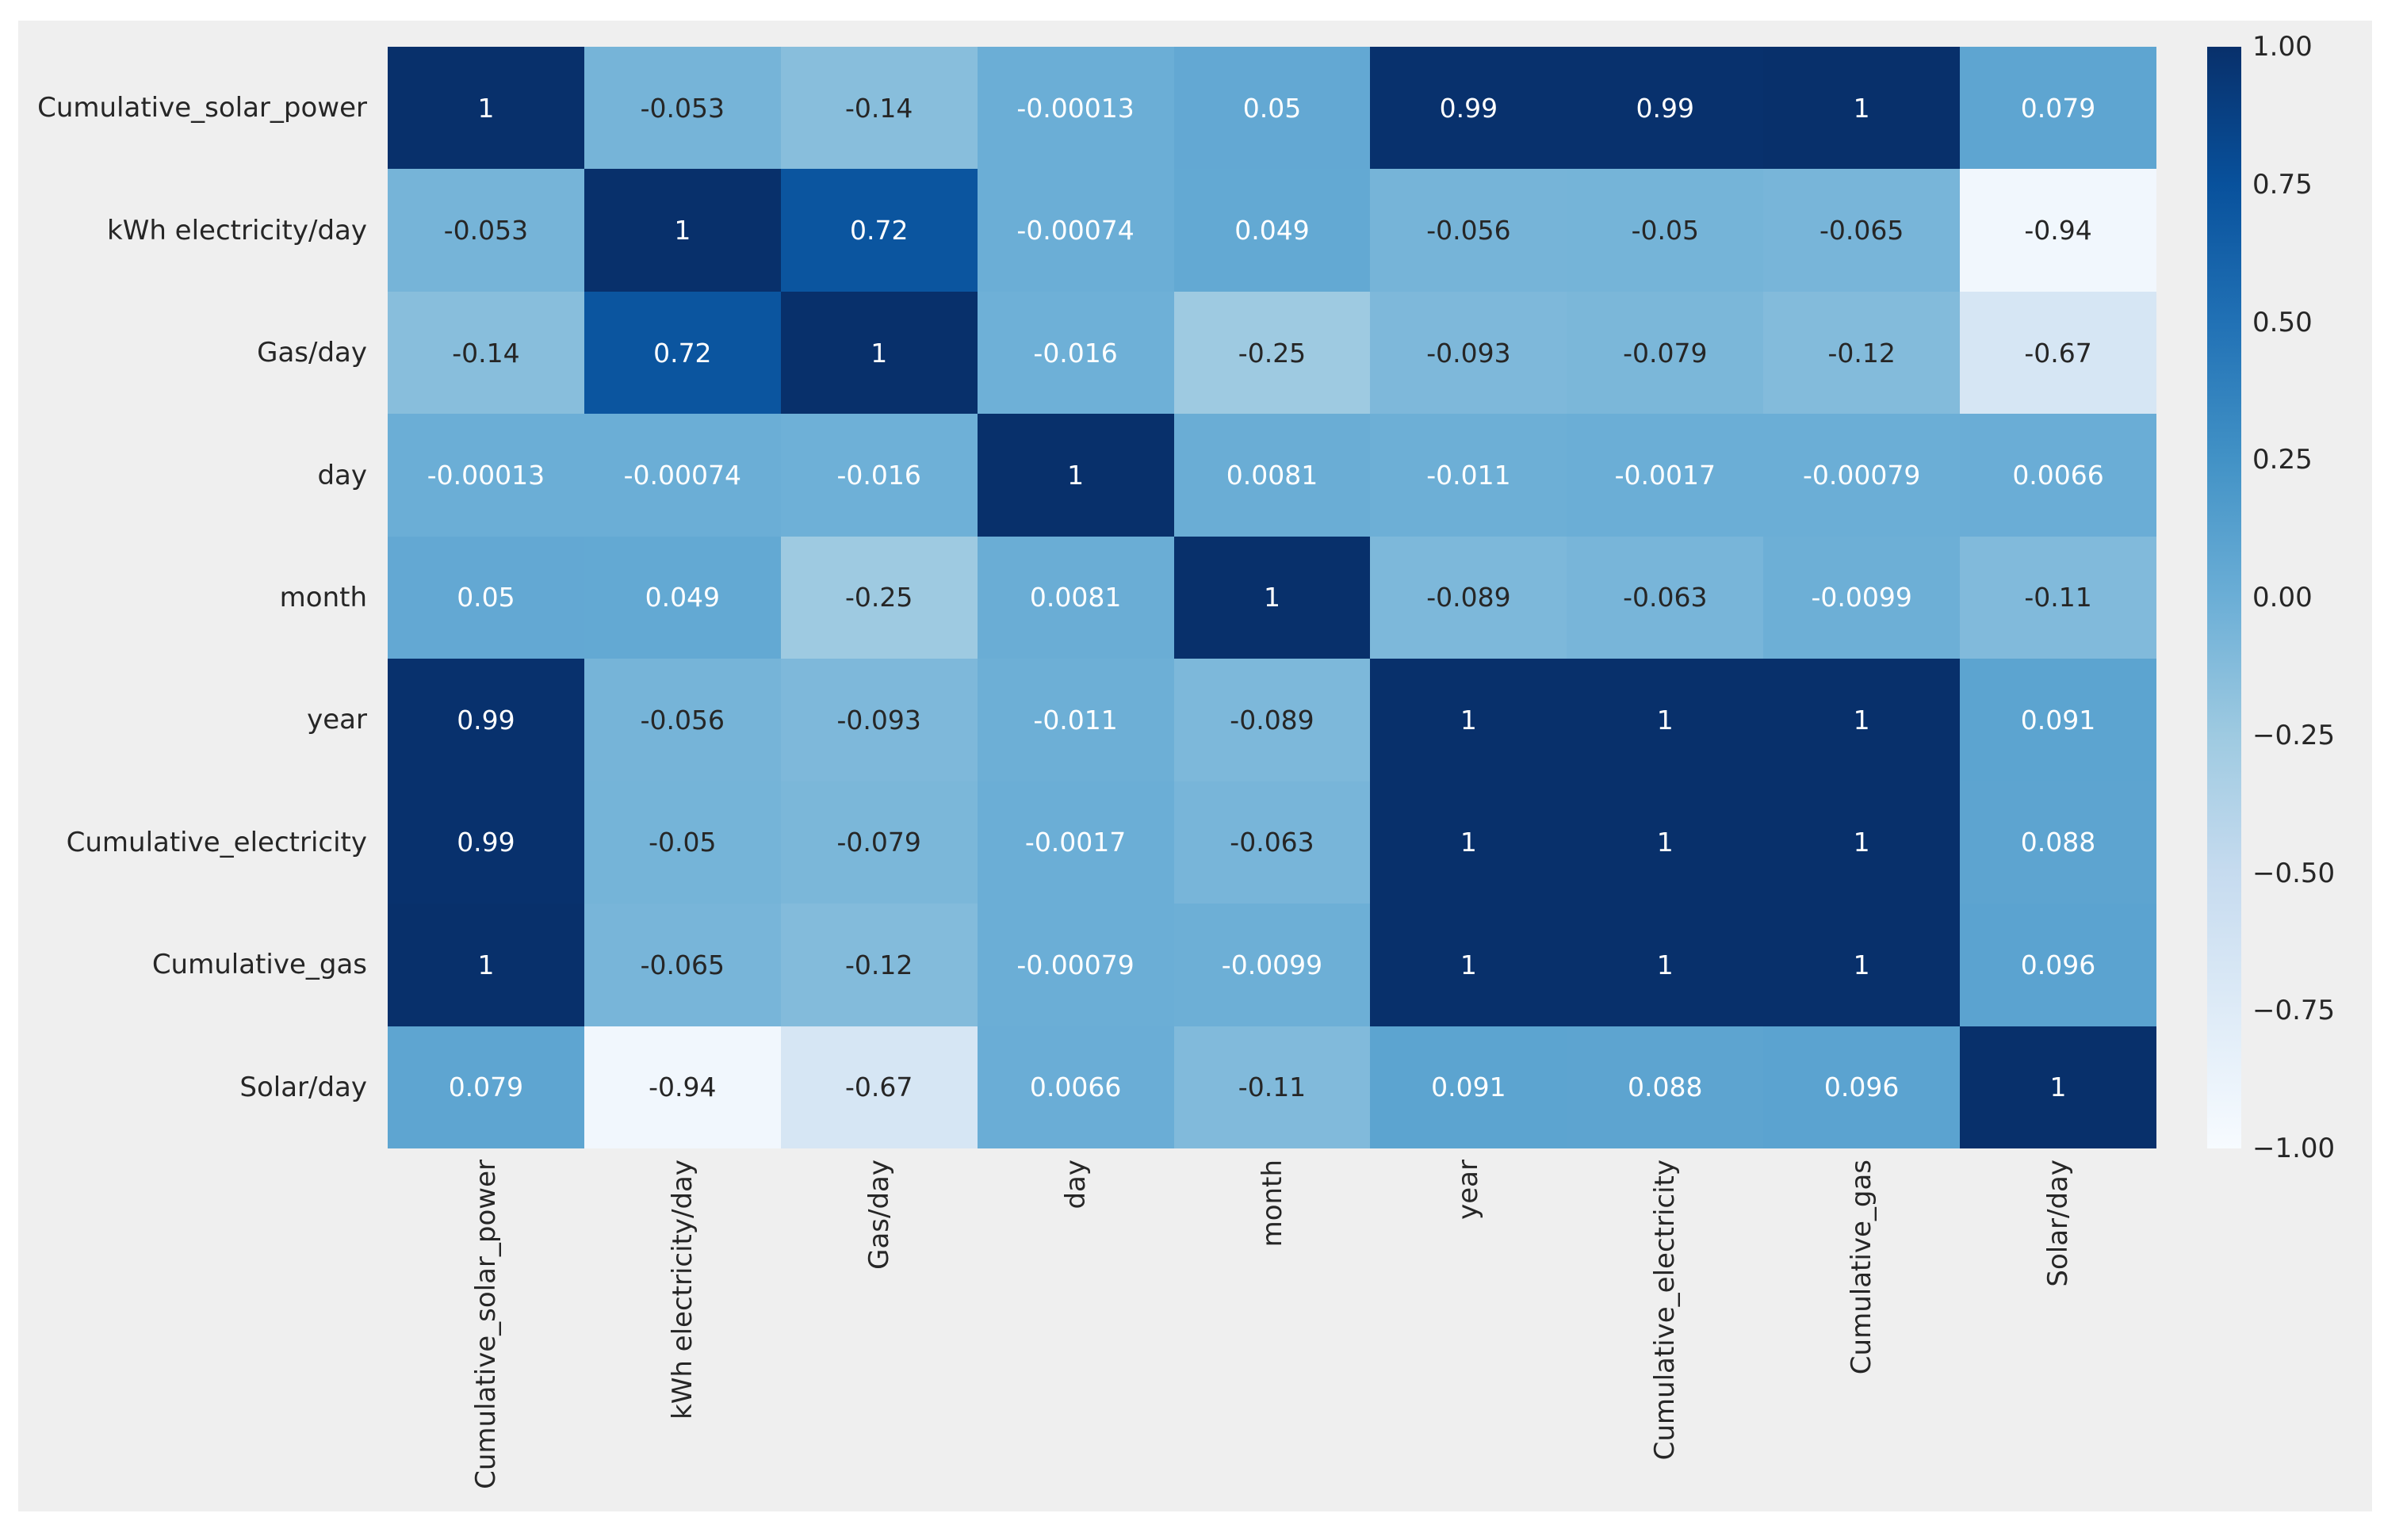 This screenshot has height=1540, width=2403. I want to click on x-tick-label-text: Gas/day, so click(879, 1215).